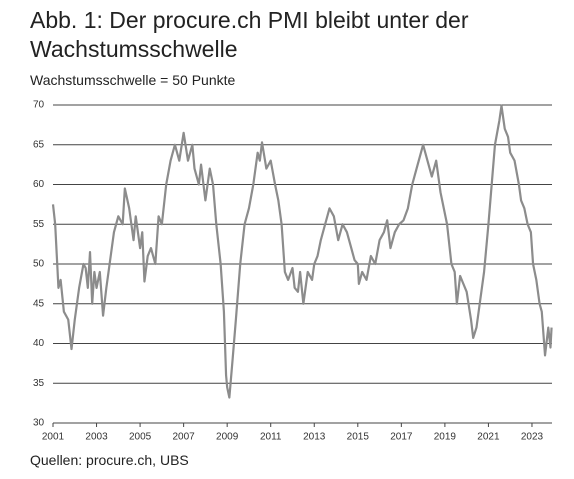 The image size is (574, 479). I want to click on x-tick-label: 2005, so click(140, 437).